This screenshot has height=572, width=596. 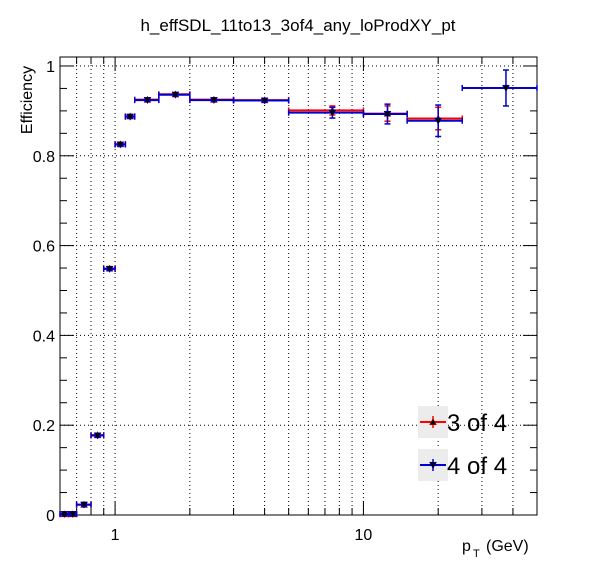 What do you see at coordinates (477, 423) in the screenshot?
I see `legend-label-3of4: 3 of 4` at bounding box center [477, 423].